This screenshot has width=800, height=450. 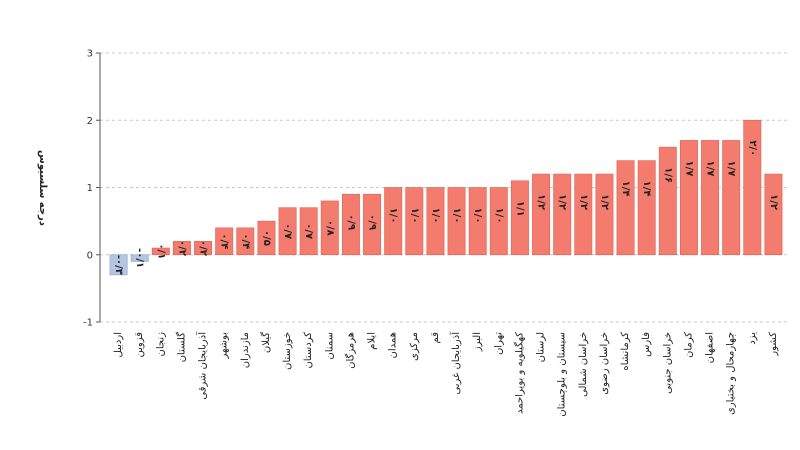 I want to click on category-label: البرز, so click(x=477, y=342).